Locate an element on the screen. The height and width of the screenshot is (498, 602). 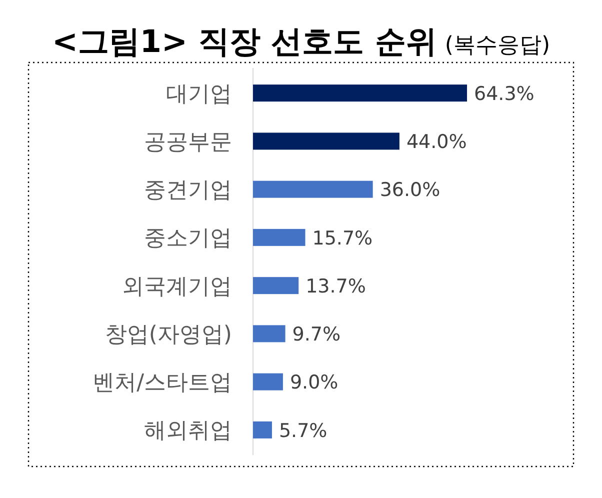
data-label: 15.7% is located at coordinates (342, 238).